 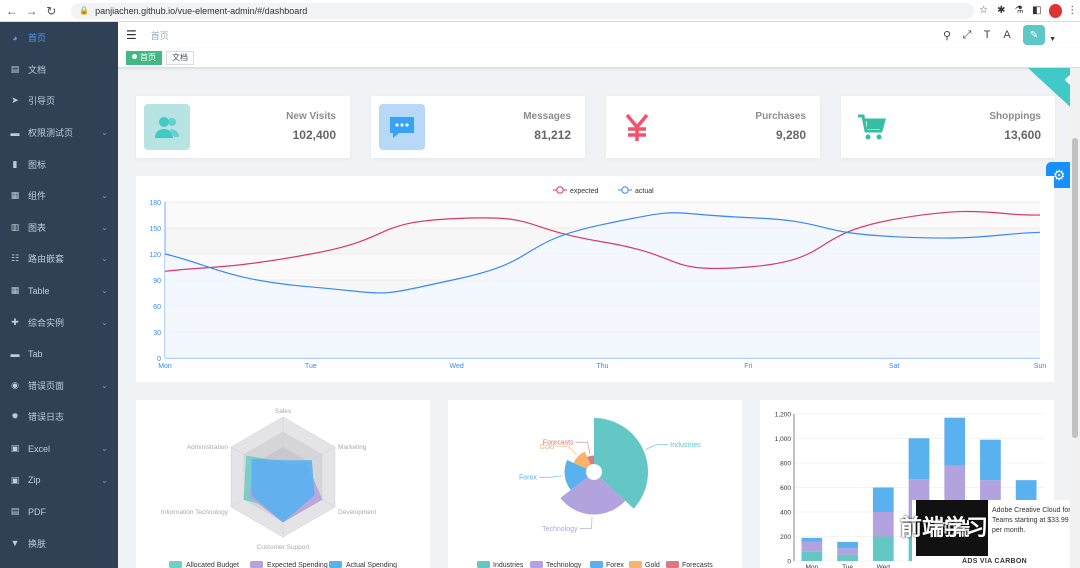 I want to click on ad-image: 前端, so click(x=952, y=528).